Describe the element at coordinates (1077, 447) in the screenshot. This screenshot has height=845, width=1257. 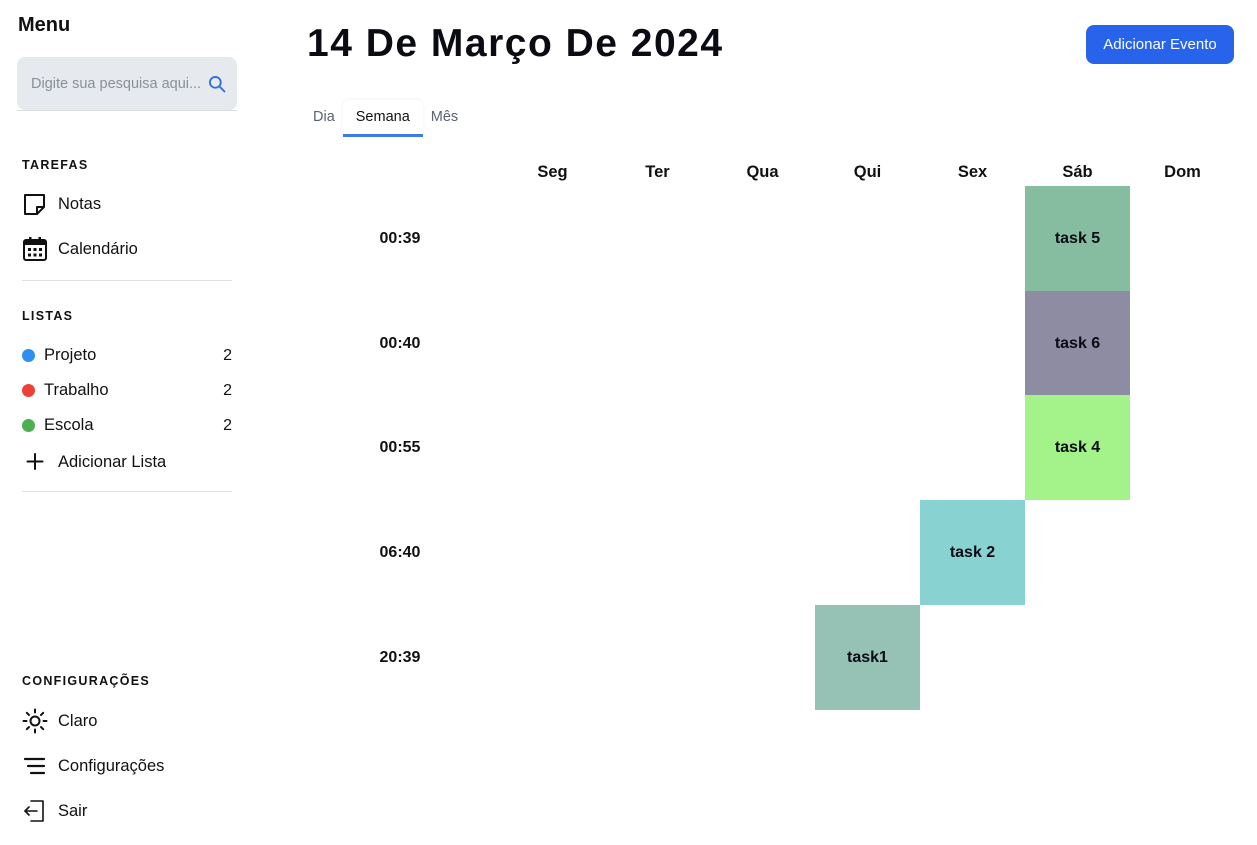
I see `event-task-4: task 4` at that location.